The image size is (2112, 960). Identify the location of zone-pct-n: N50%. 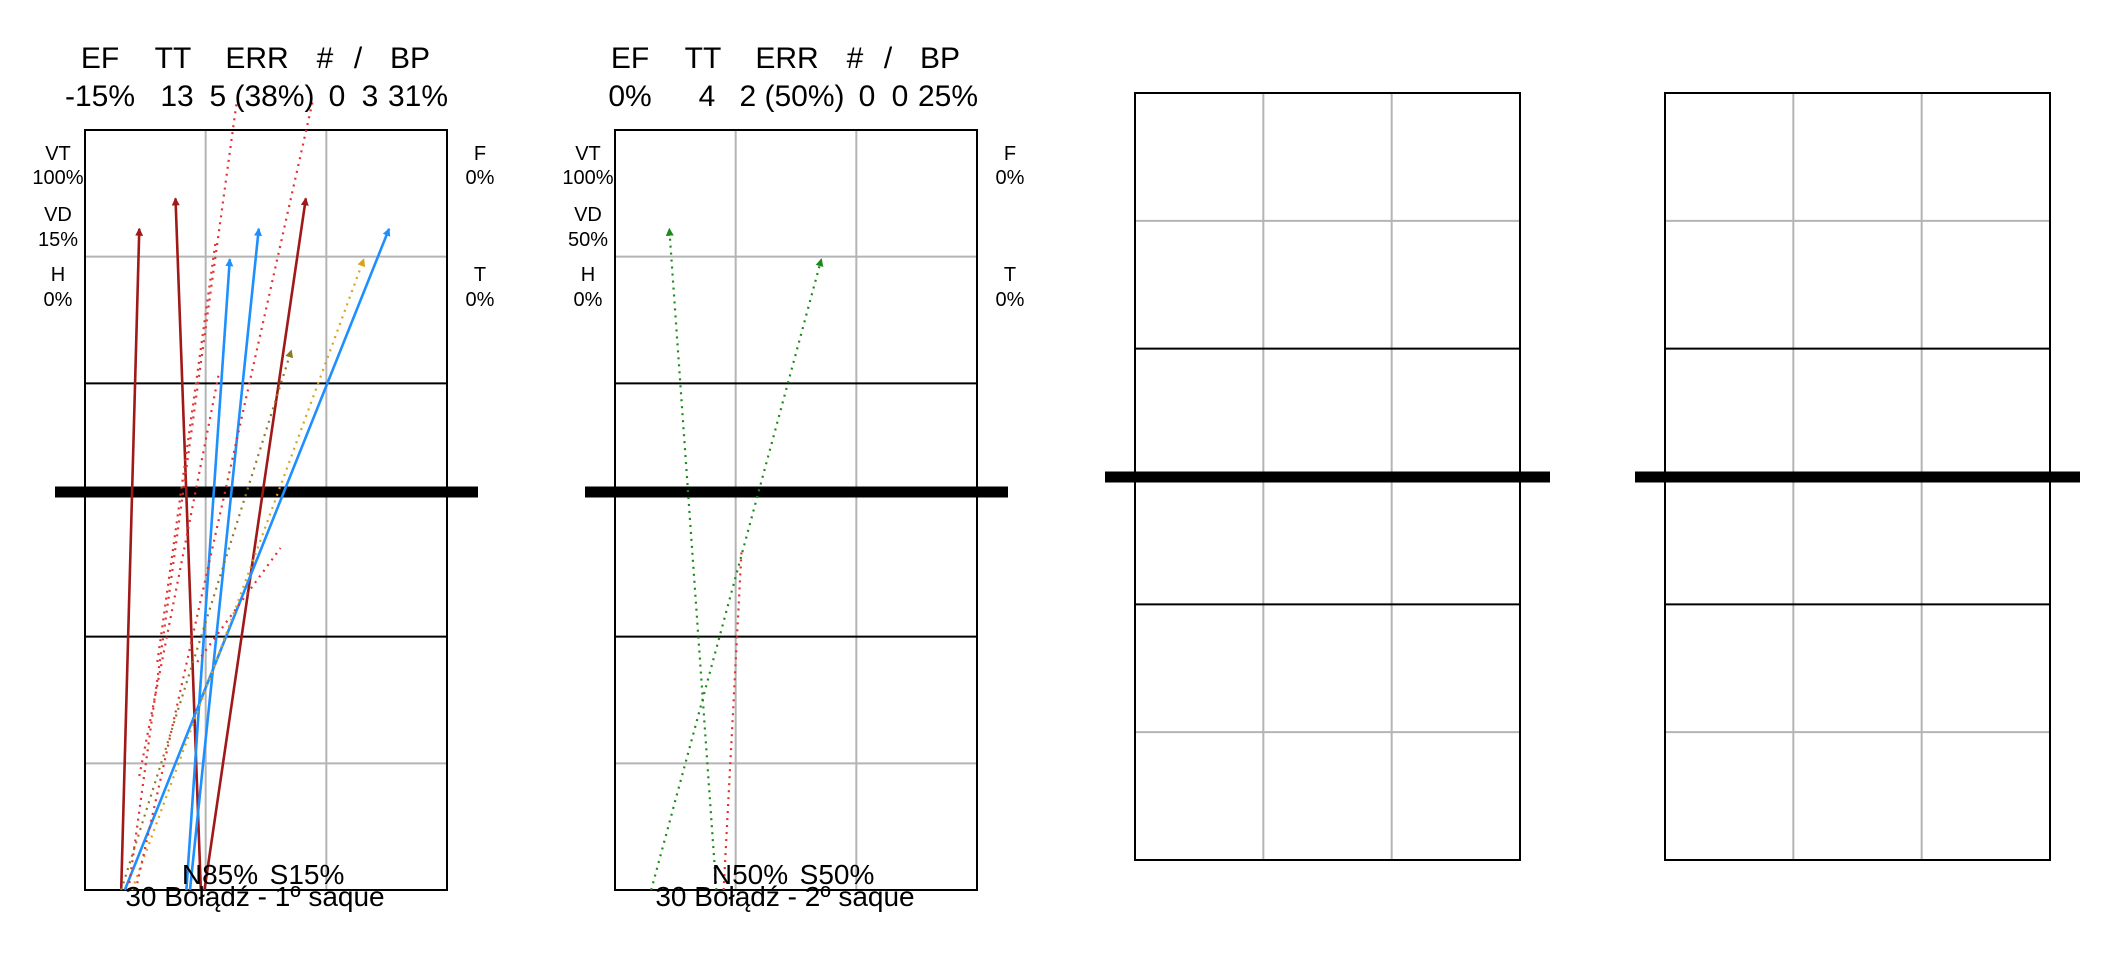
(750, 874).